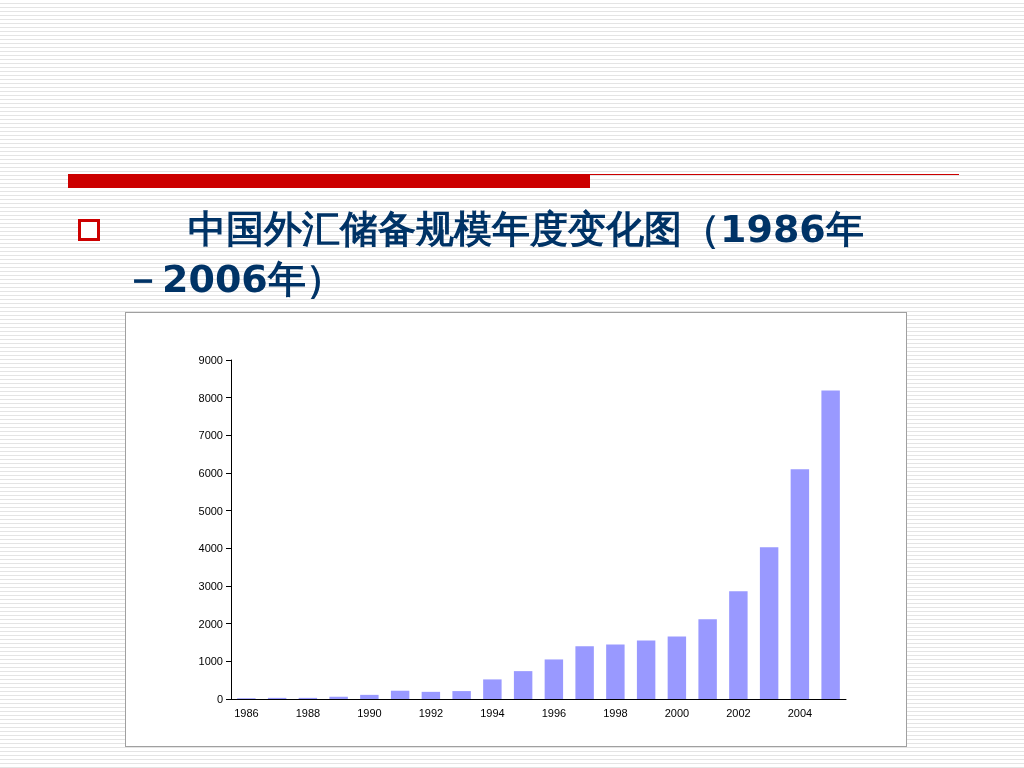 The image size is (1024, 768). I want to click on y-tick-label: 8000, so click(210, 397).